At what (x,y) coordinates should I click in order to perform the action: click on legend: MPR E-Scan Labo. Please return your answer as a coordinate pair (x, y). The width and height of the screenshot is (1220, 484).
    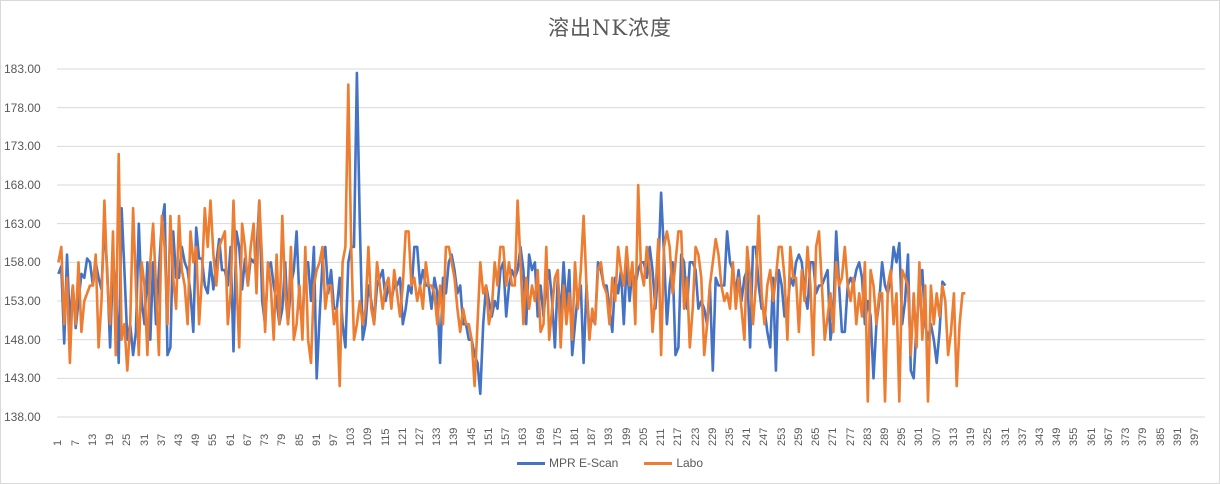
    Looking at the image, I should click on (610, 463).